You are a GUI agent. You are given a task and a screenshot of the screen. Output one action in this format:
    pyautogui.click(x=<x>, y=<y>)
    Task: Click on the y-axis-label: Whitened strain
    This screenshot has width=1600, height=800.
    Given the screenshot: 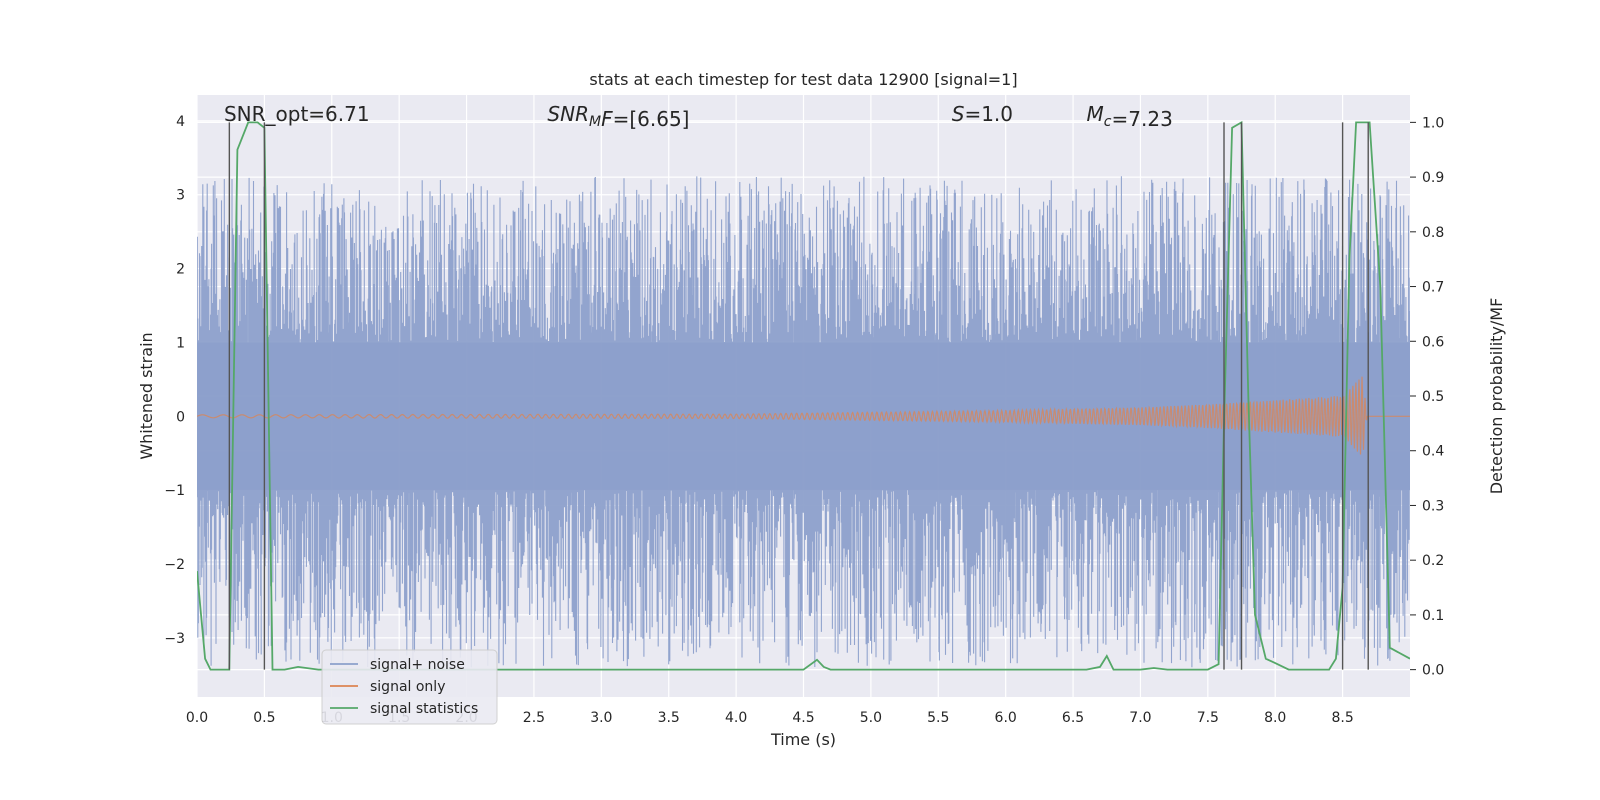 What is the action you would take?
    pyautogui.click(x=146, y=395)
    